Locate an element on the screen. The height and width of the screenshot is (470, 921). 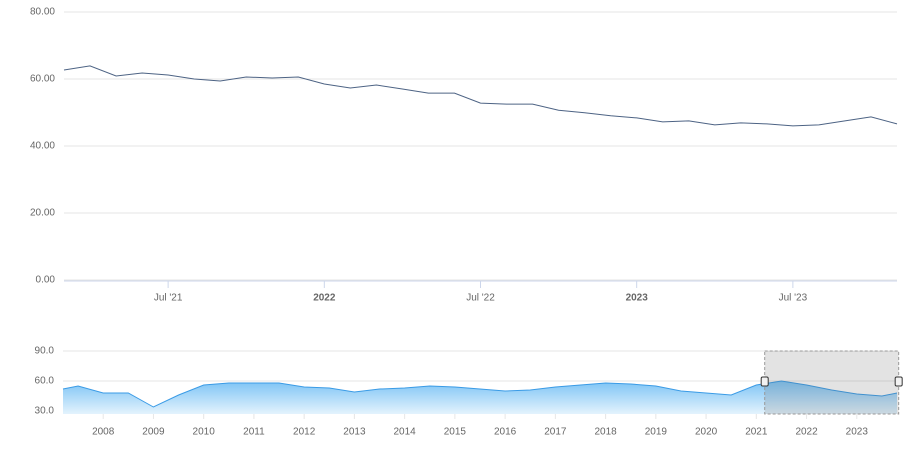
x-tick-label: 2013 is located at coordinates (354, 432).